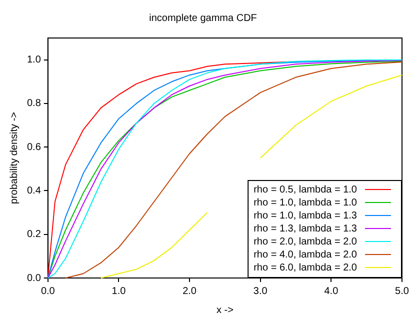 Image resolution: width=420 pixels, height=320 pixels. Describe the element at coordinates (306, 242) in the screenshot. I see `legend-label: rho = 2.0, lambda = 2.0` at that location.